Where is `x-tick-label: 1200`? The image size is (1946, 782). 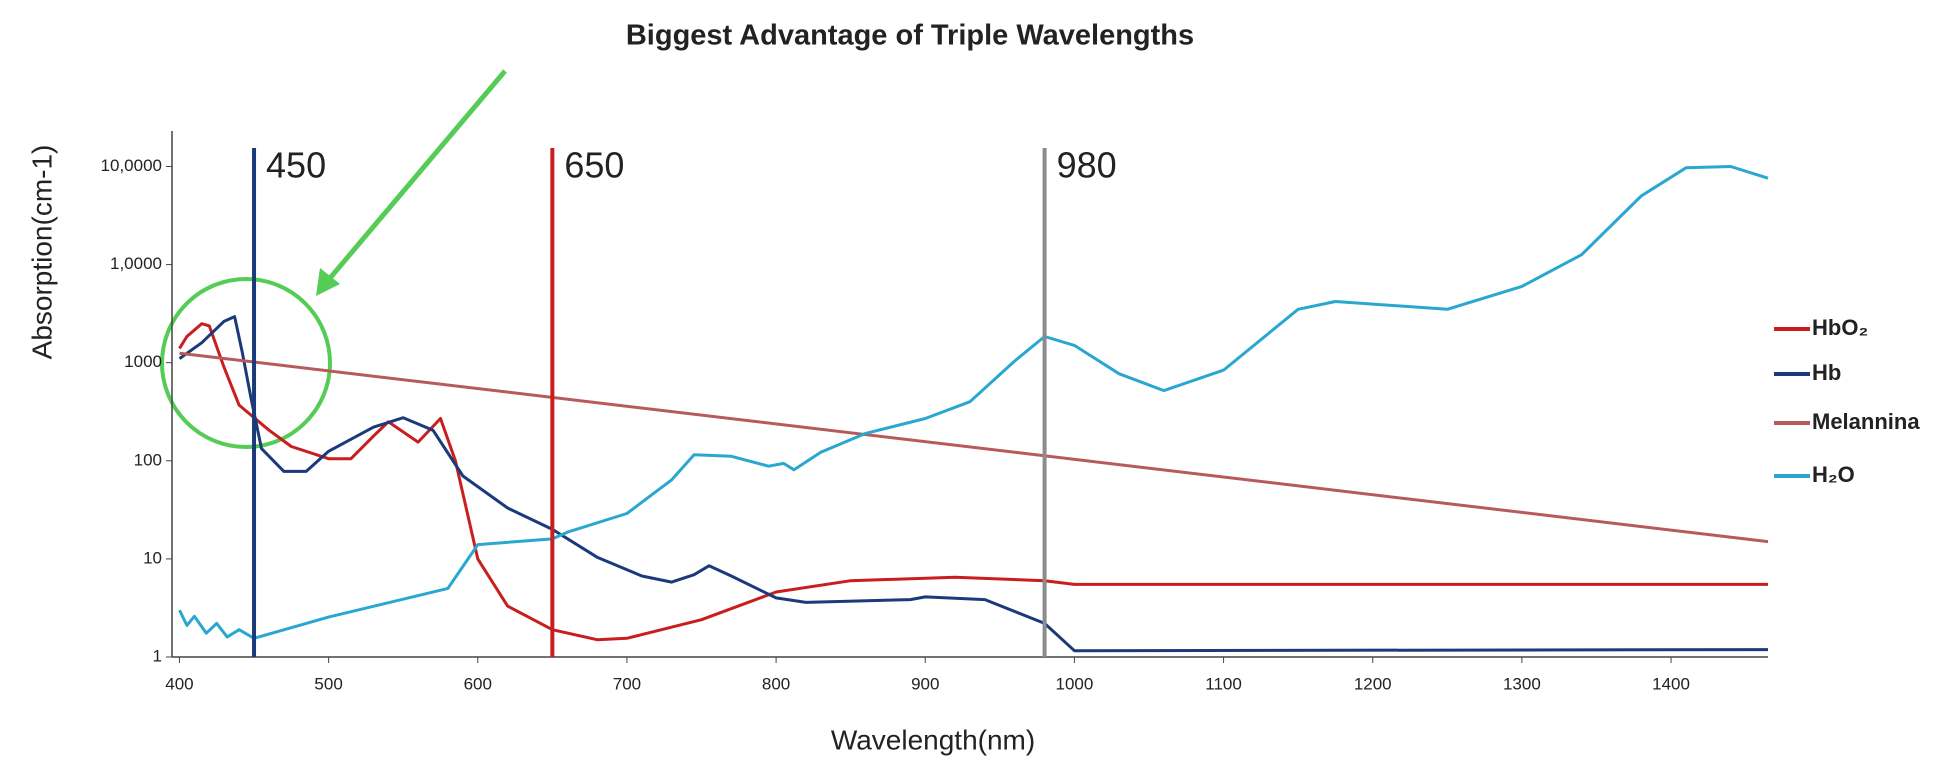
x-tick-label: 1200 is located at coordinates (1373, 683).